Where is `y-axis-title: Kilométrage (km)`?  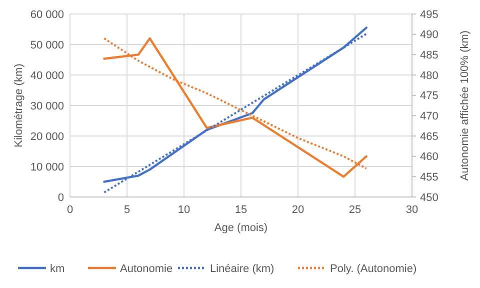 y-axis-title: Kilométrage (km) is located at coordinates (19, 106).